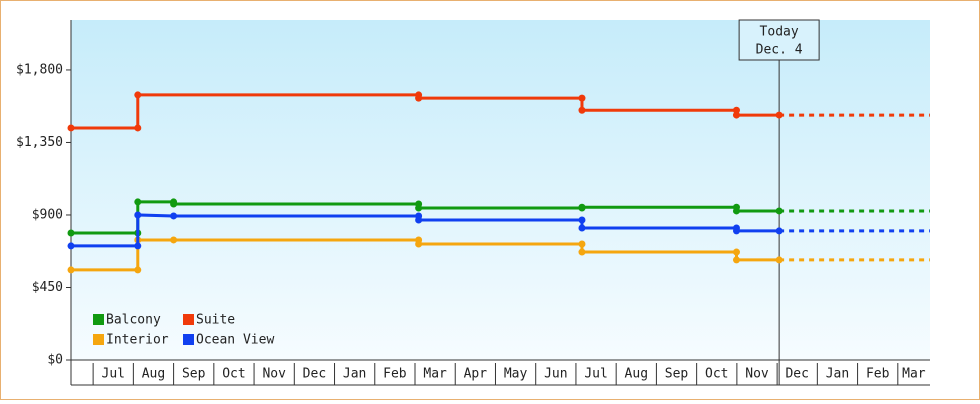 This screenshot has height=404, width=980. What do you see at coordinates (555, 374) in the screenshot?
I see `x-tick-label: Jun` at bounding box center [555, 374].